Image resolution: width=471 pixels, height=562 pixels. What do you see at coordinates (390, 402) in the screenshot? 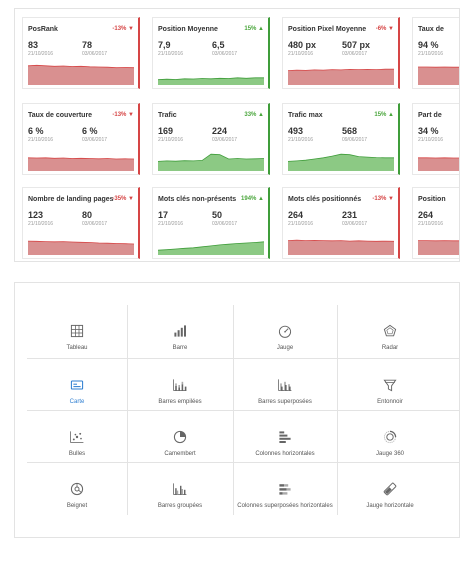
I see `chart-type-label: Entonnoir` at bounding box center [390, 402].